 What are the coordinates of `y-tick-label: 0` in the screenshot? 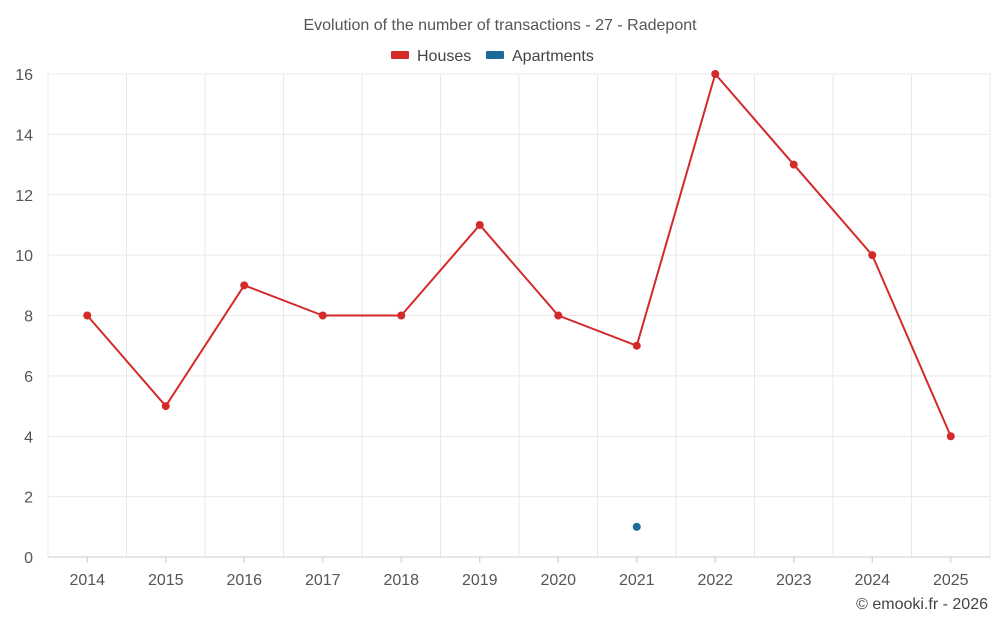 It's located at (28, 558).